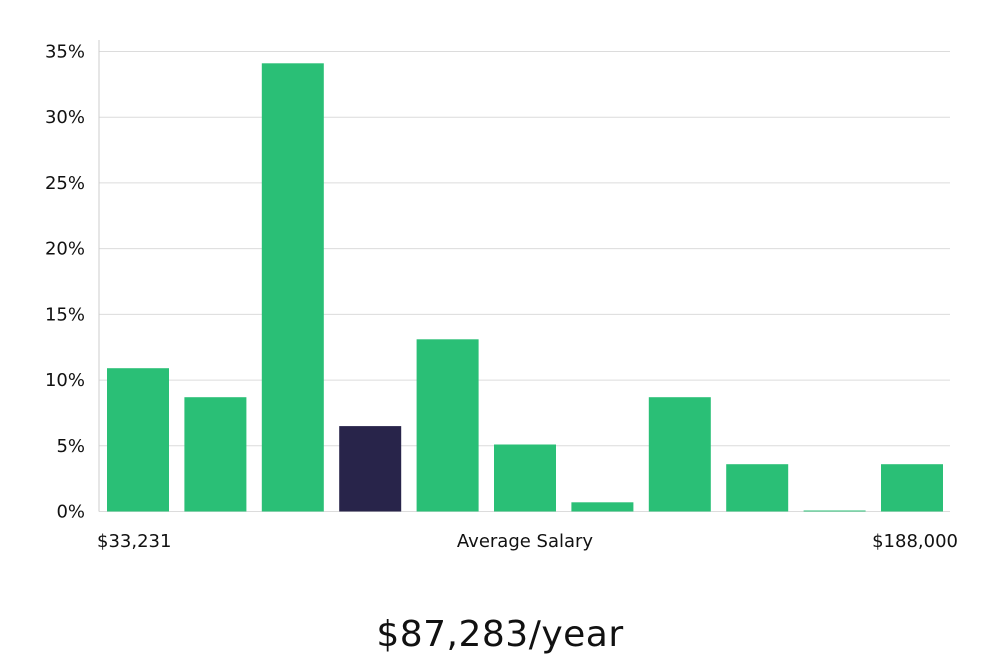 The width and height of the screenshot is (1000, 662). What do you see at coordinates (525, 541) in the screenshot?
I see `x-axis-title: Average Salary` at bounding box center [525, 541].